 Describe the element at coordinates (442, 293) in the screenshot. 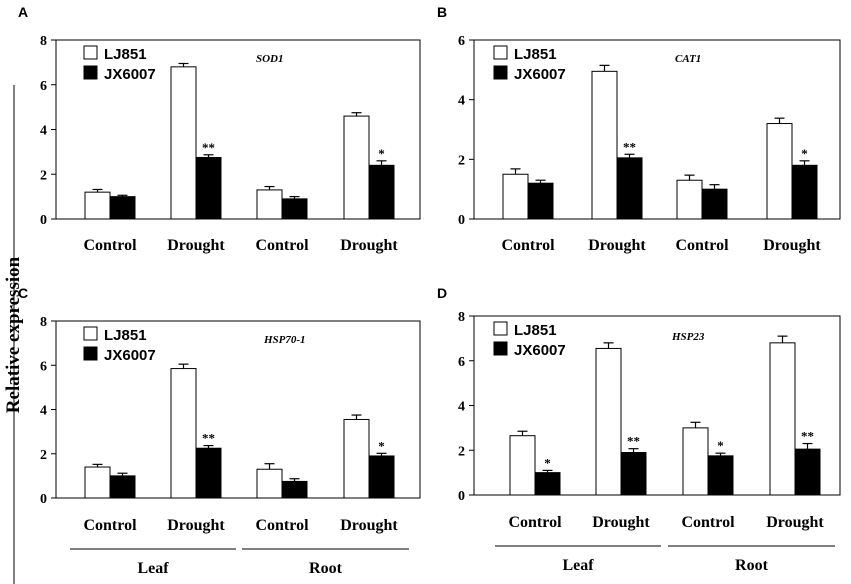

I see `panel-letter: D` at that location.